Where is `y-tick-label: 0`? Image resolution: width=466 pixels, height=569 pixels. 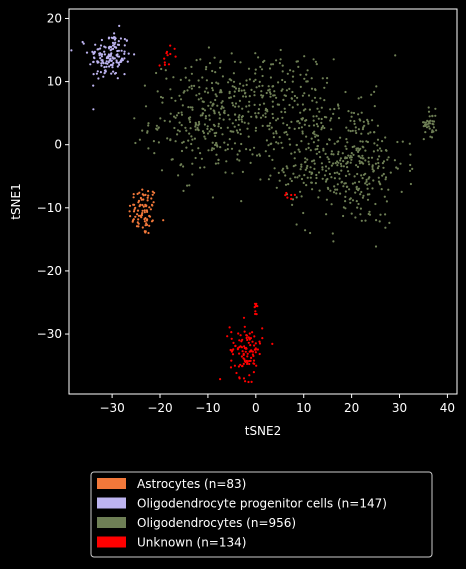 y-tick-label: 0 is located at coordinates (58, 145).